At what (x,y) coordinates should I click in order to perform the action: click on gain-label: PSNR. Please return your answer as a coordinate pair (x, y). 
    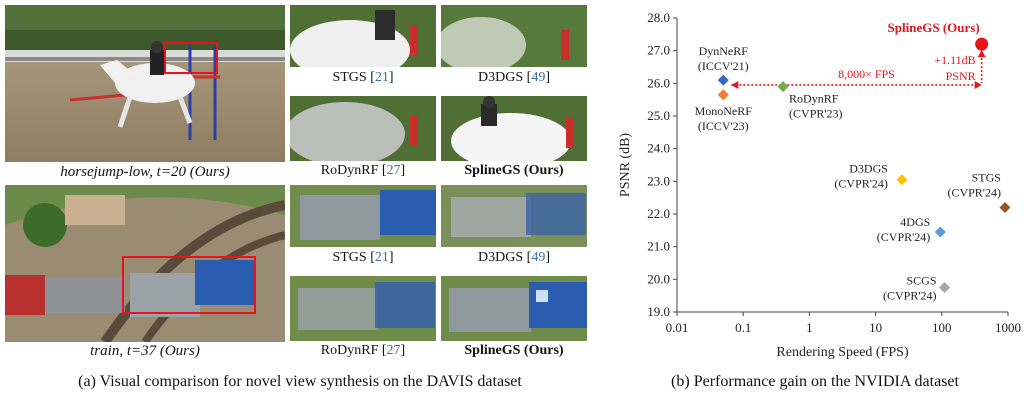
    Looking at the image, I should click on (961, 76).